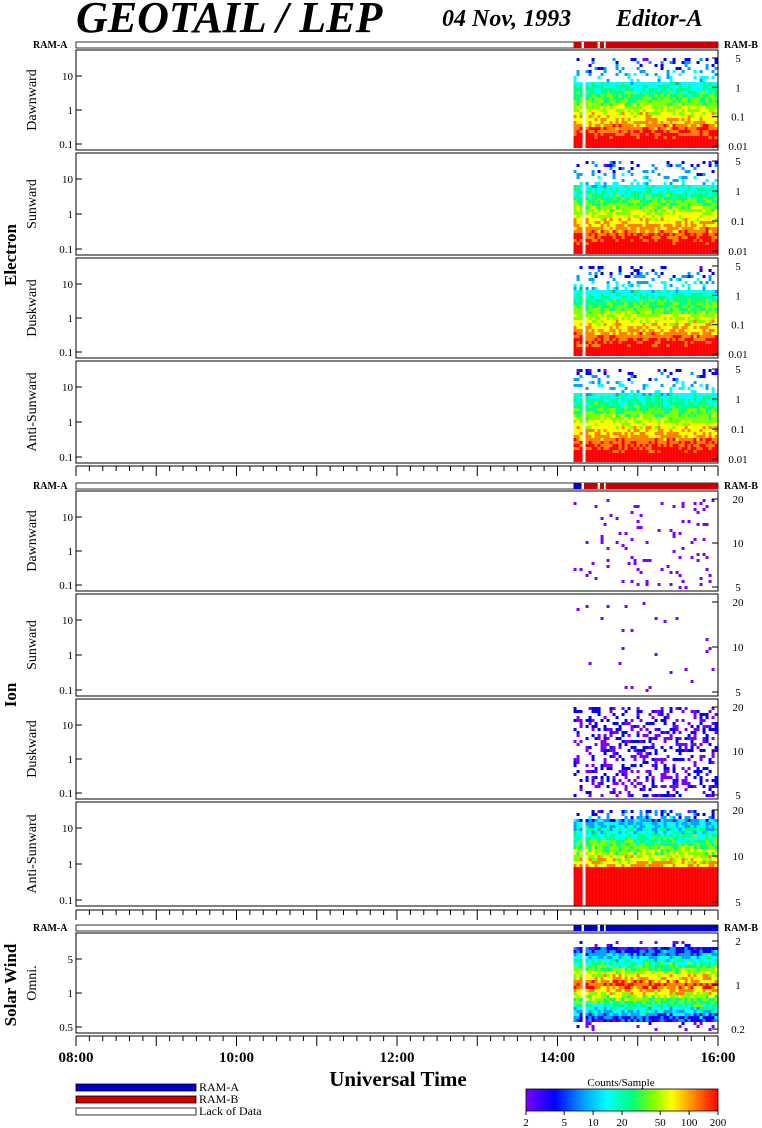 Image resolution: width=762 pixels, height=1128 pixels. Describe the element at coordinates (738, 222) in the screenshot. I see `right-tick-label: 0.1` at that location.